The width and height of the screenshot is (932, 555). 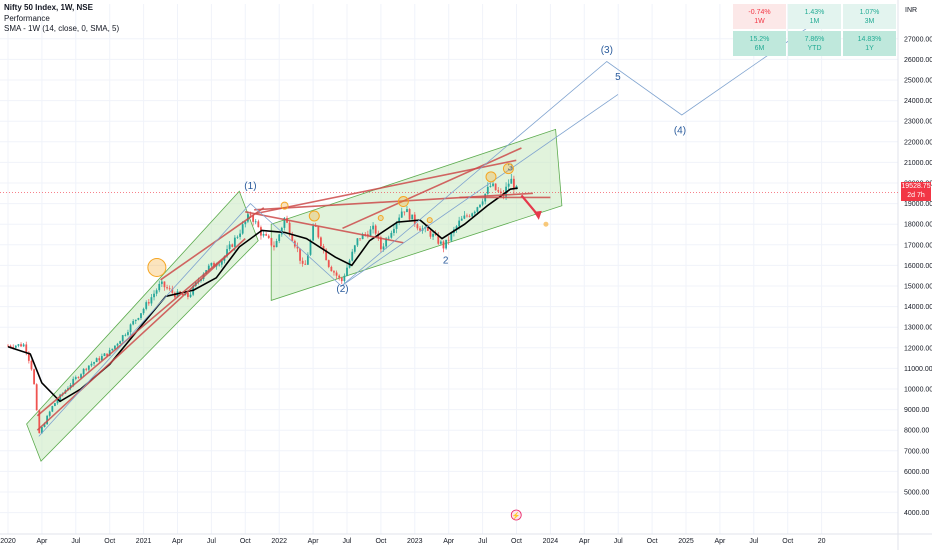 I want to click on x-tick-label: 2021, so click(x=144, y=541).